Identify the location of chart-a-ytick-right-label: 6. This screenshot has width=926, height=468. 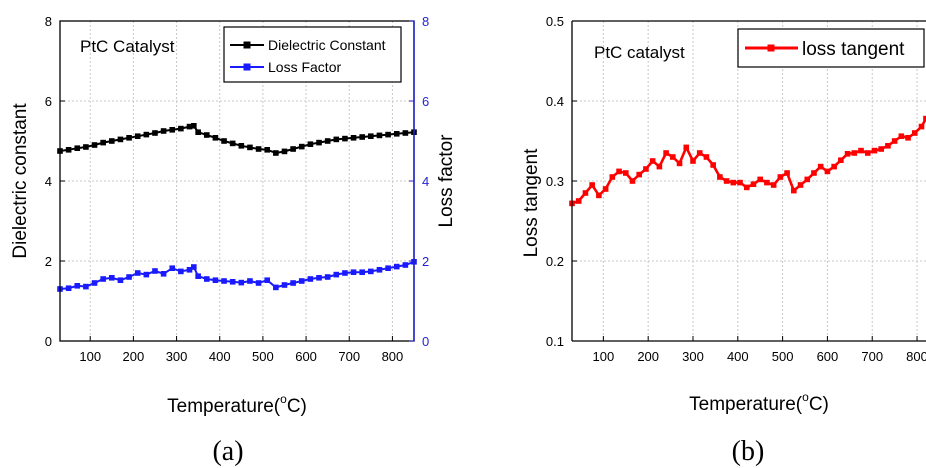
(425, 101).